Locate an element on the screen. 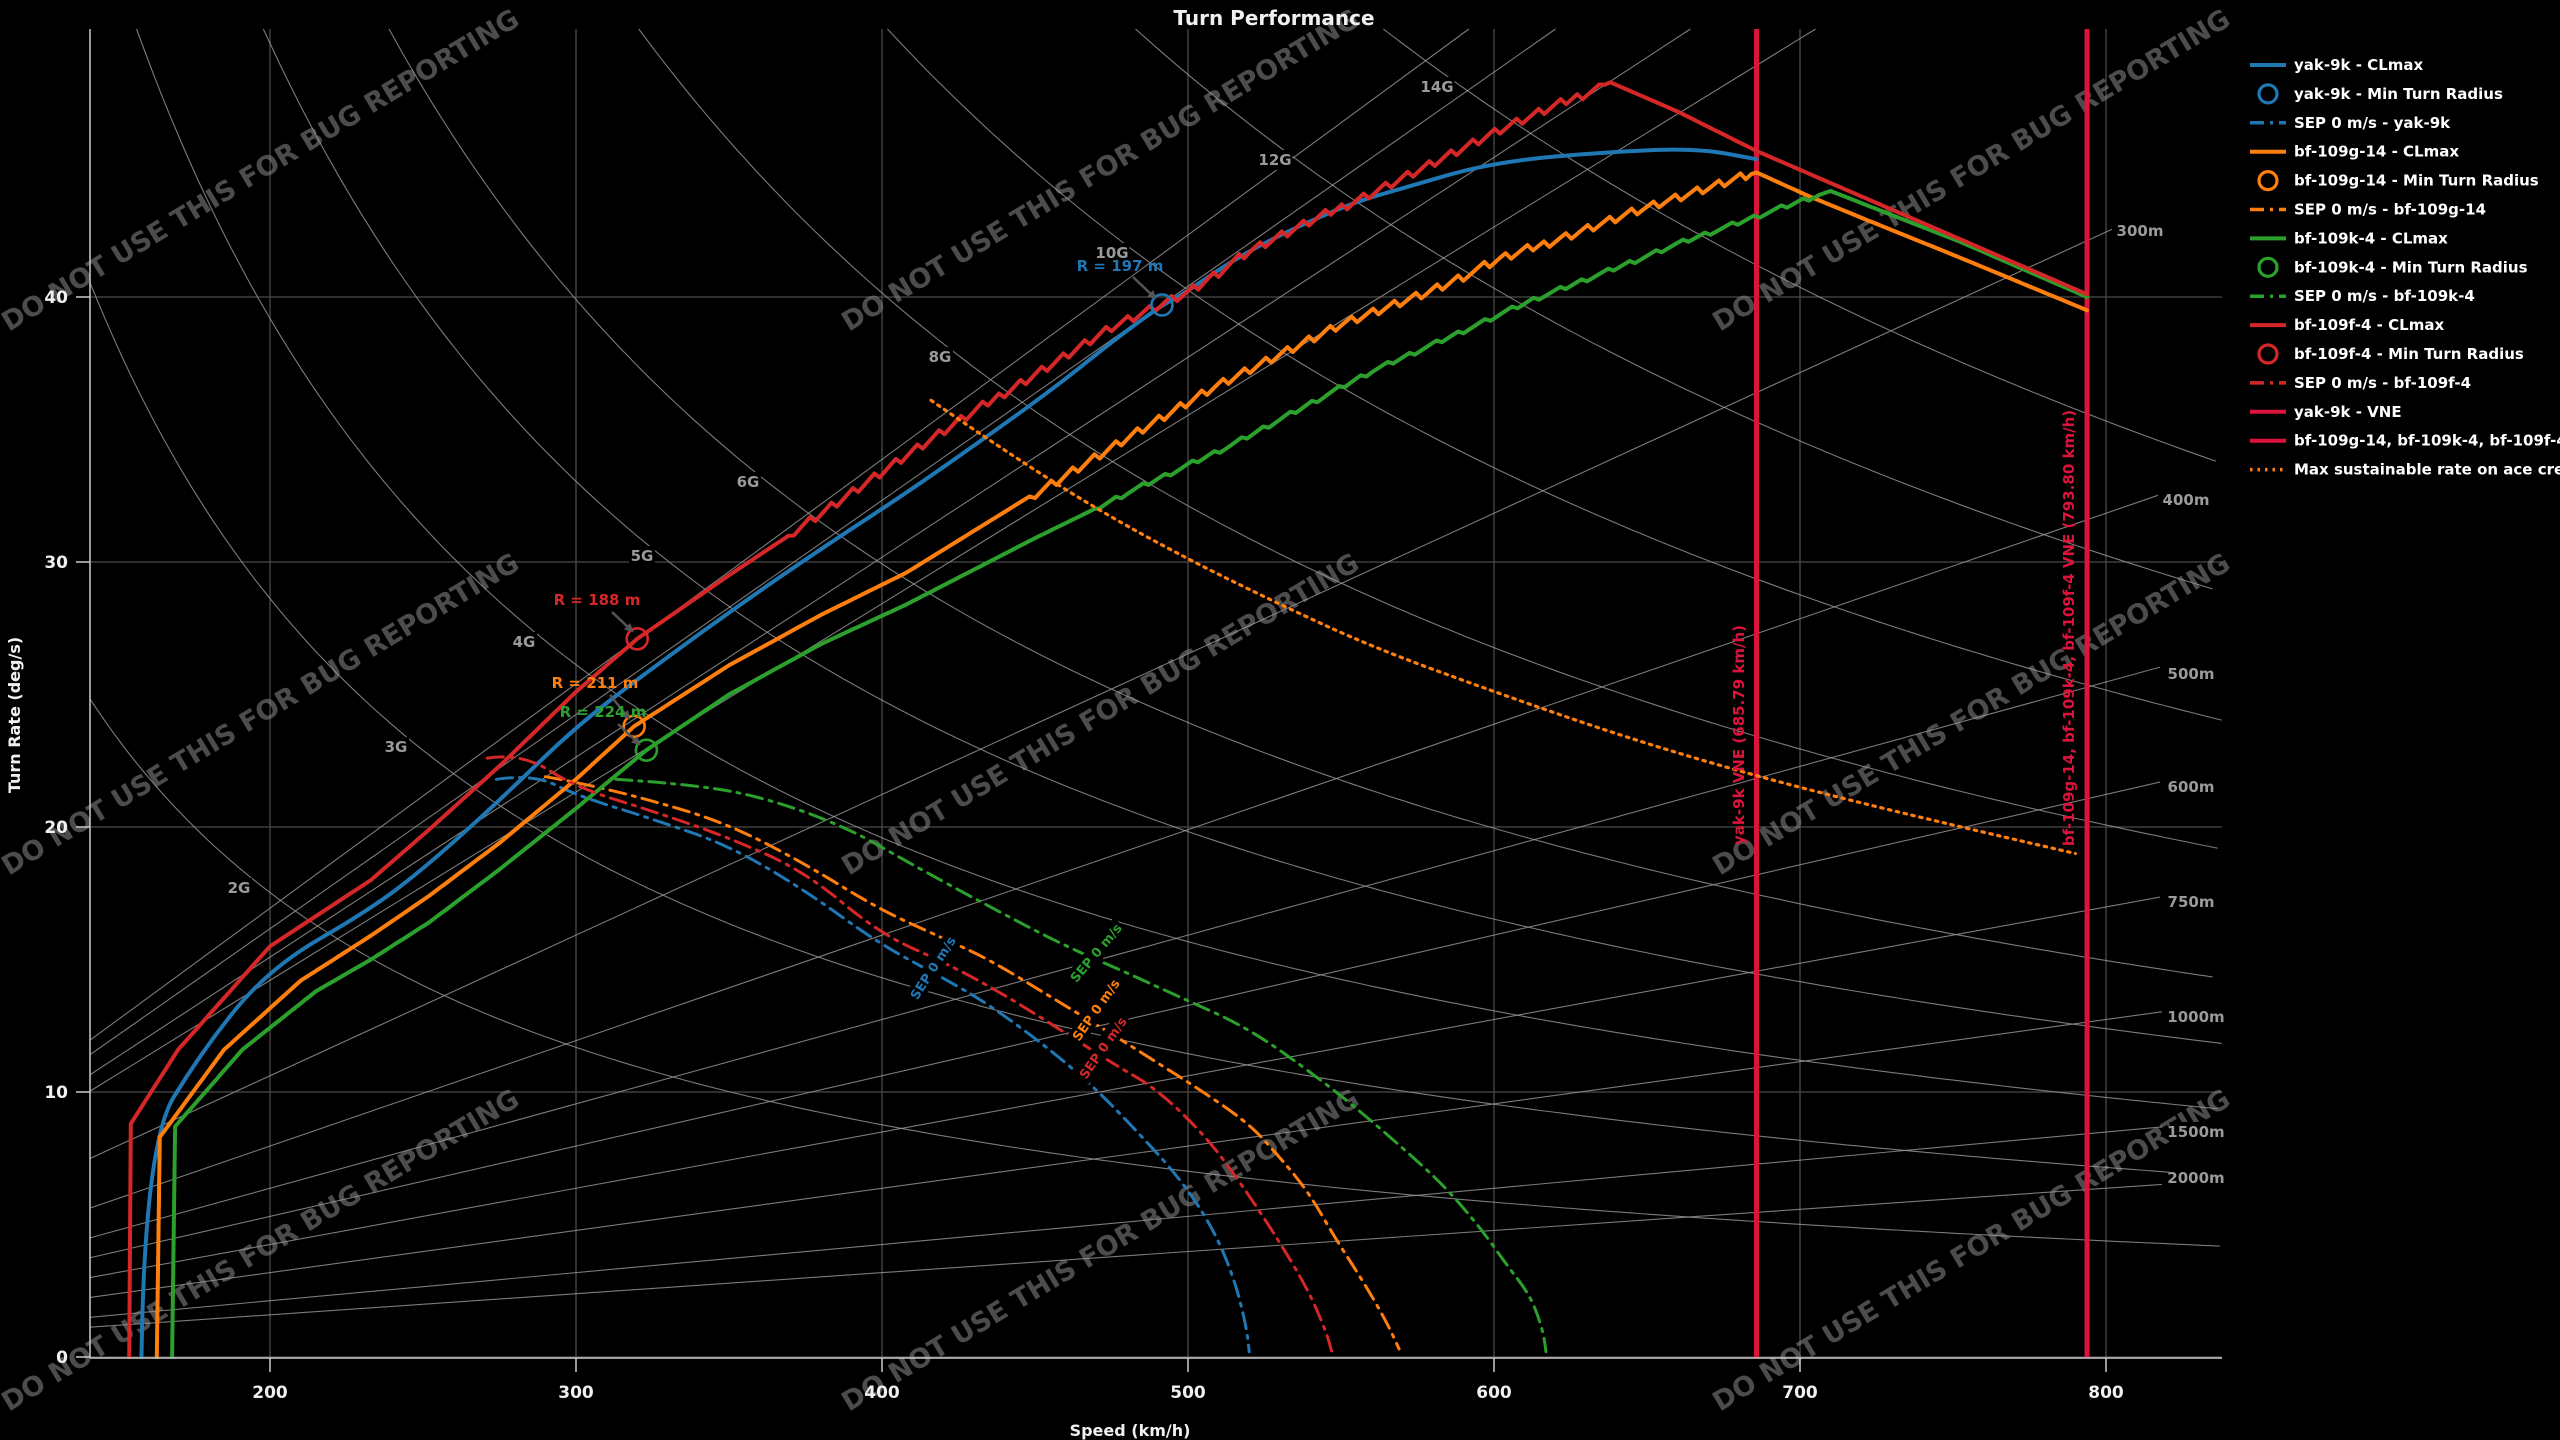 The width and height of the screenshot is (2560, 1440). g-load-label: 14G is located at coordinates (1436, 87).